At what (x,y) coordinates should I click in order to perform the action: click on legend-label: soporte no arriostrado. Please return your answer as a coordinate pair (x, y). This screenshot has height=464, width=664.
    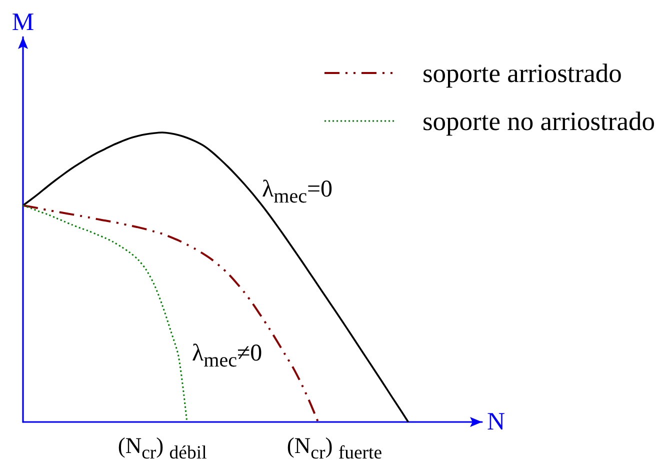
    Looking at the image, I should click on (539, 121).